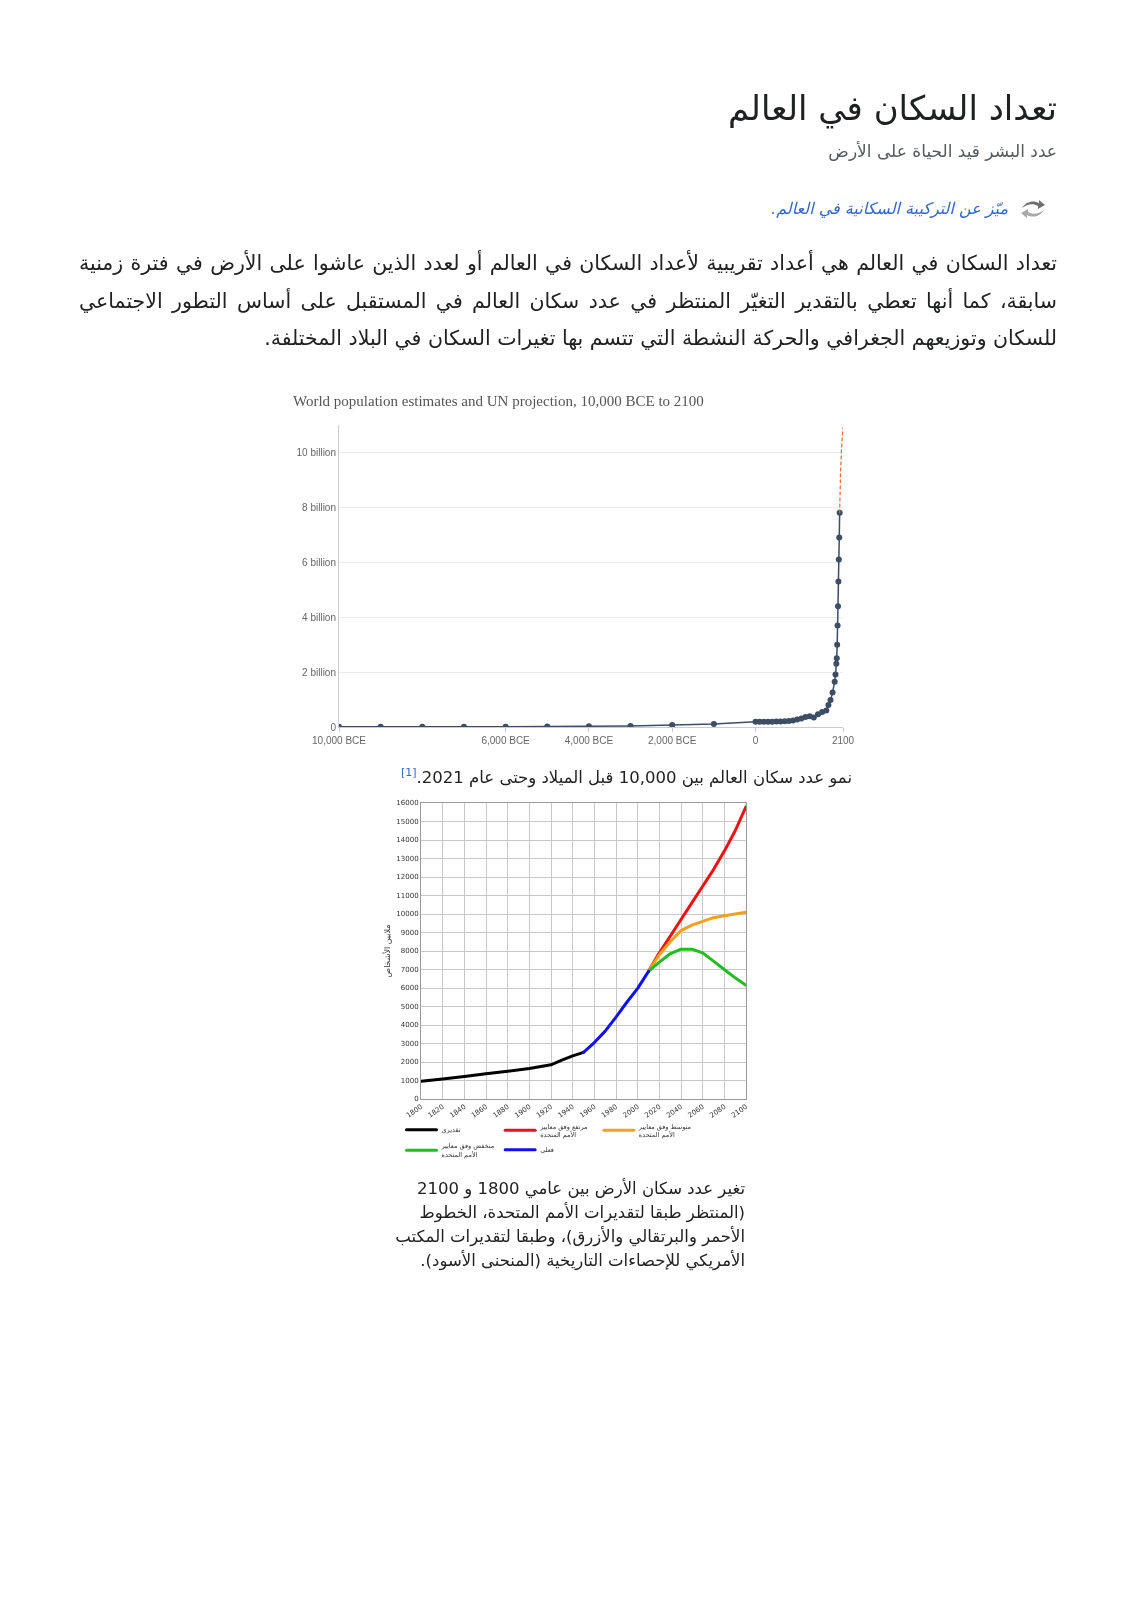  What do you see at coordinates (333, 727) in the screenshot?
I see `y-tick-label: 0` at bounding box center [333, 727].